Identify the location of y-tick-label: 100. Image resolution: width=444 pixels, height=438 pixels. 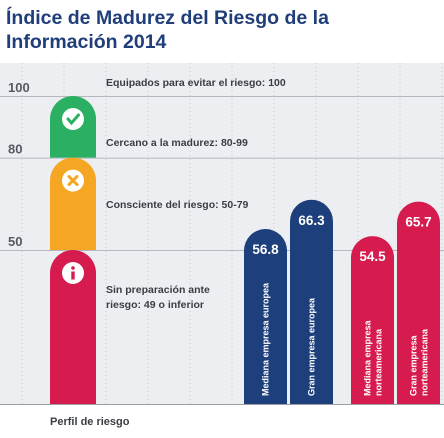
(19, 87).